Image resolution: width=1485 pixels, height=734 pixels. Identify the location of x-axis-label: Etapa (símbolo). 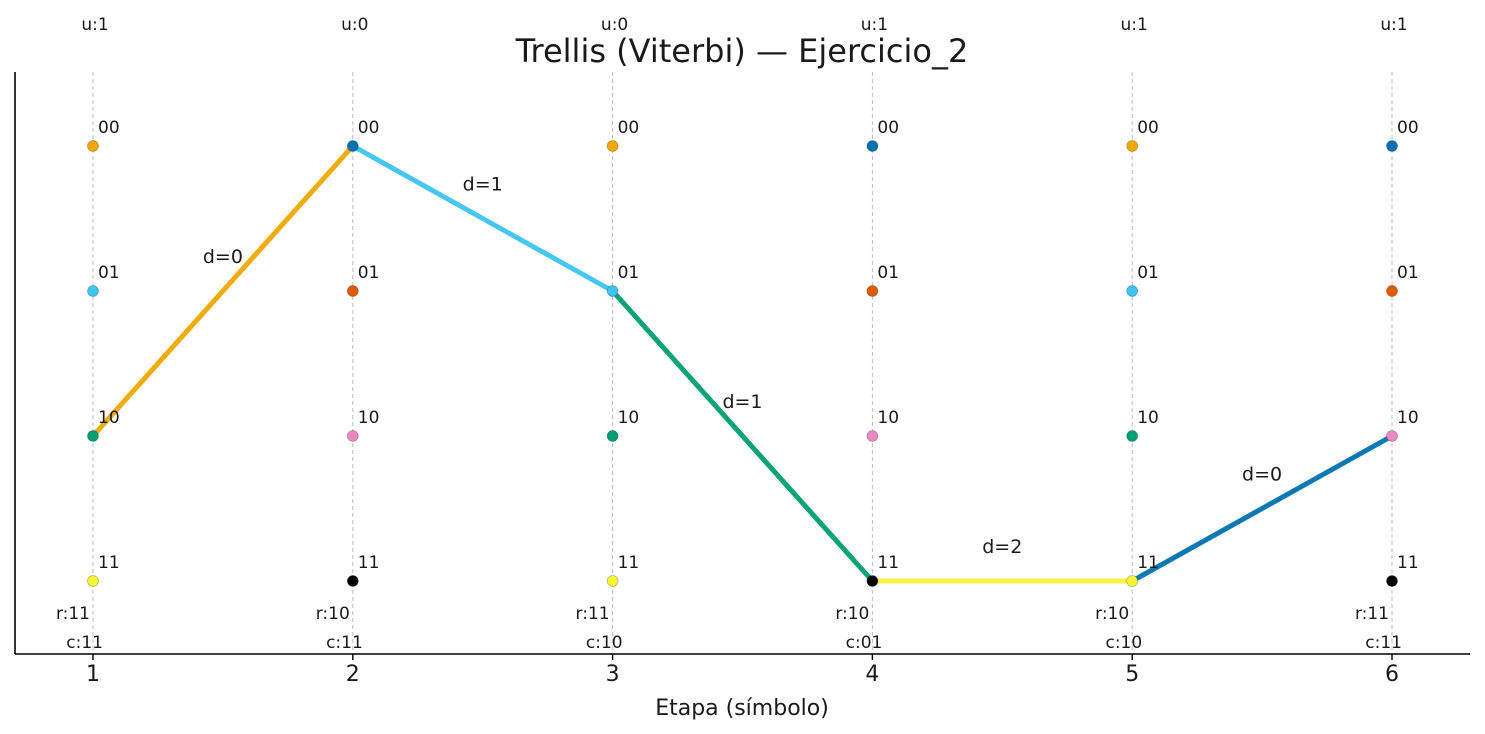
(742, 708).